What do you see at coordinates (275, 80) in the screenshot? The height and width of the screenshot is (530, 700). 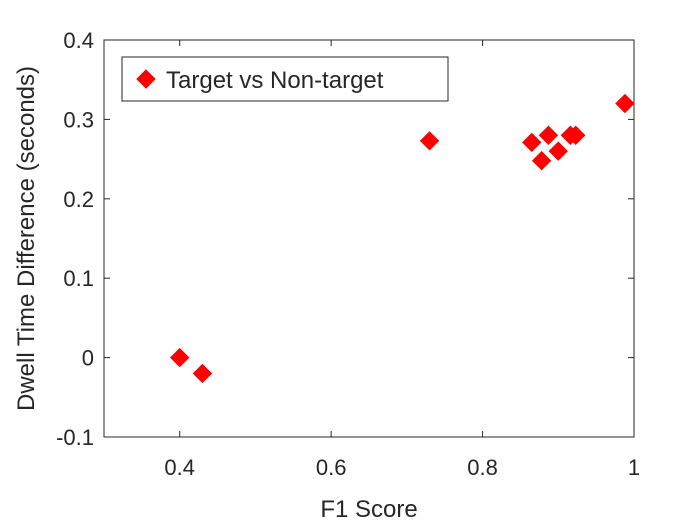 I see `legend-label: Target vs Non-target` at bounding box center [275, 80].